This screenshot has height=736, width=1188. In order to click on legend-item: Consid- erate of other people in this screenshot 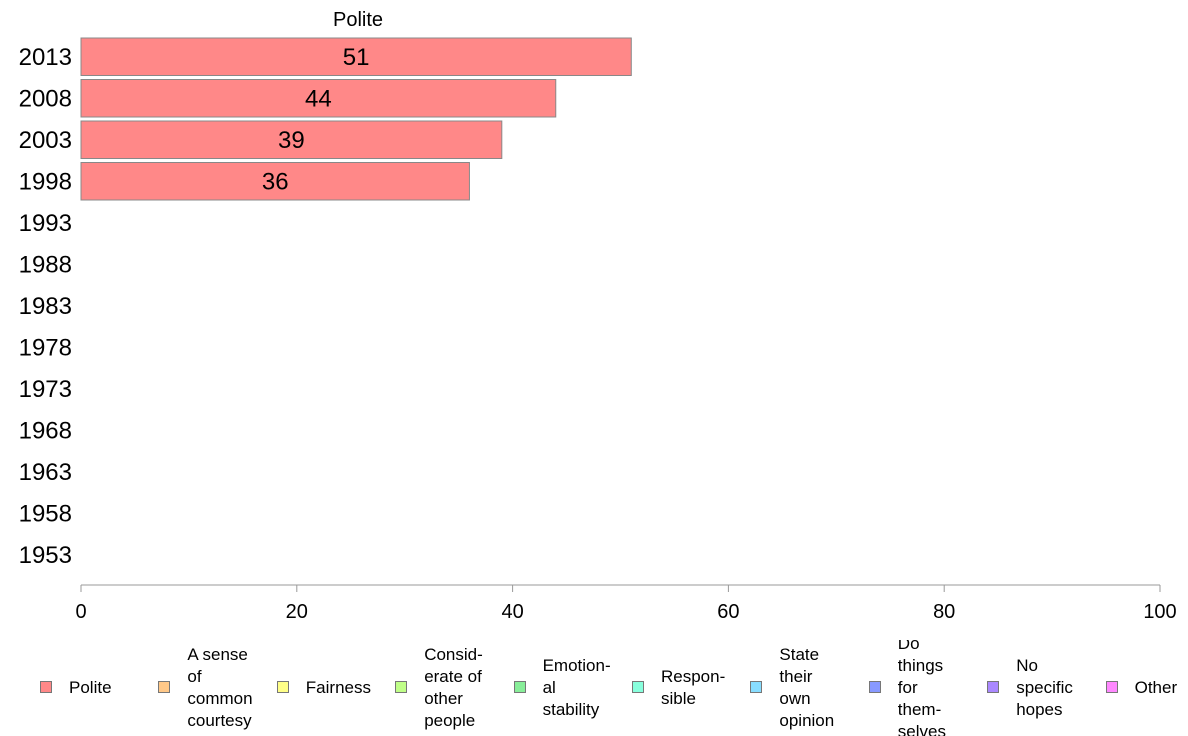, I will do `click(452, 688)`.